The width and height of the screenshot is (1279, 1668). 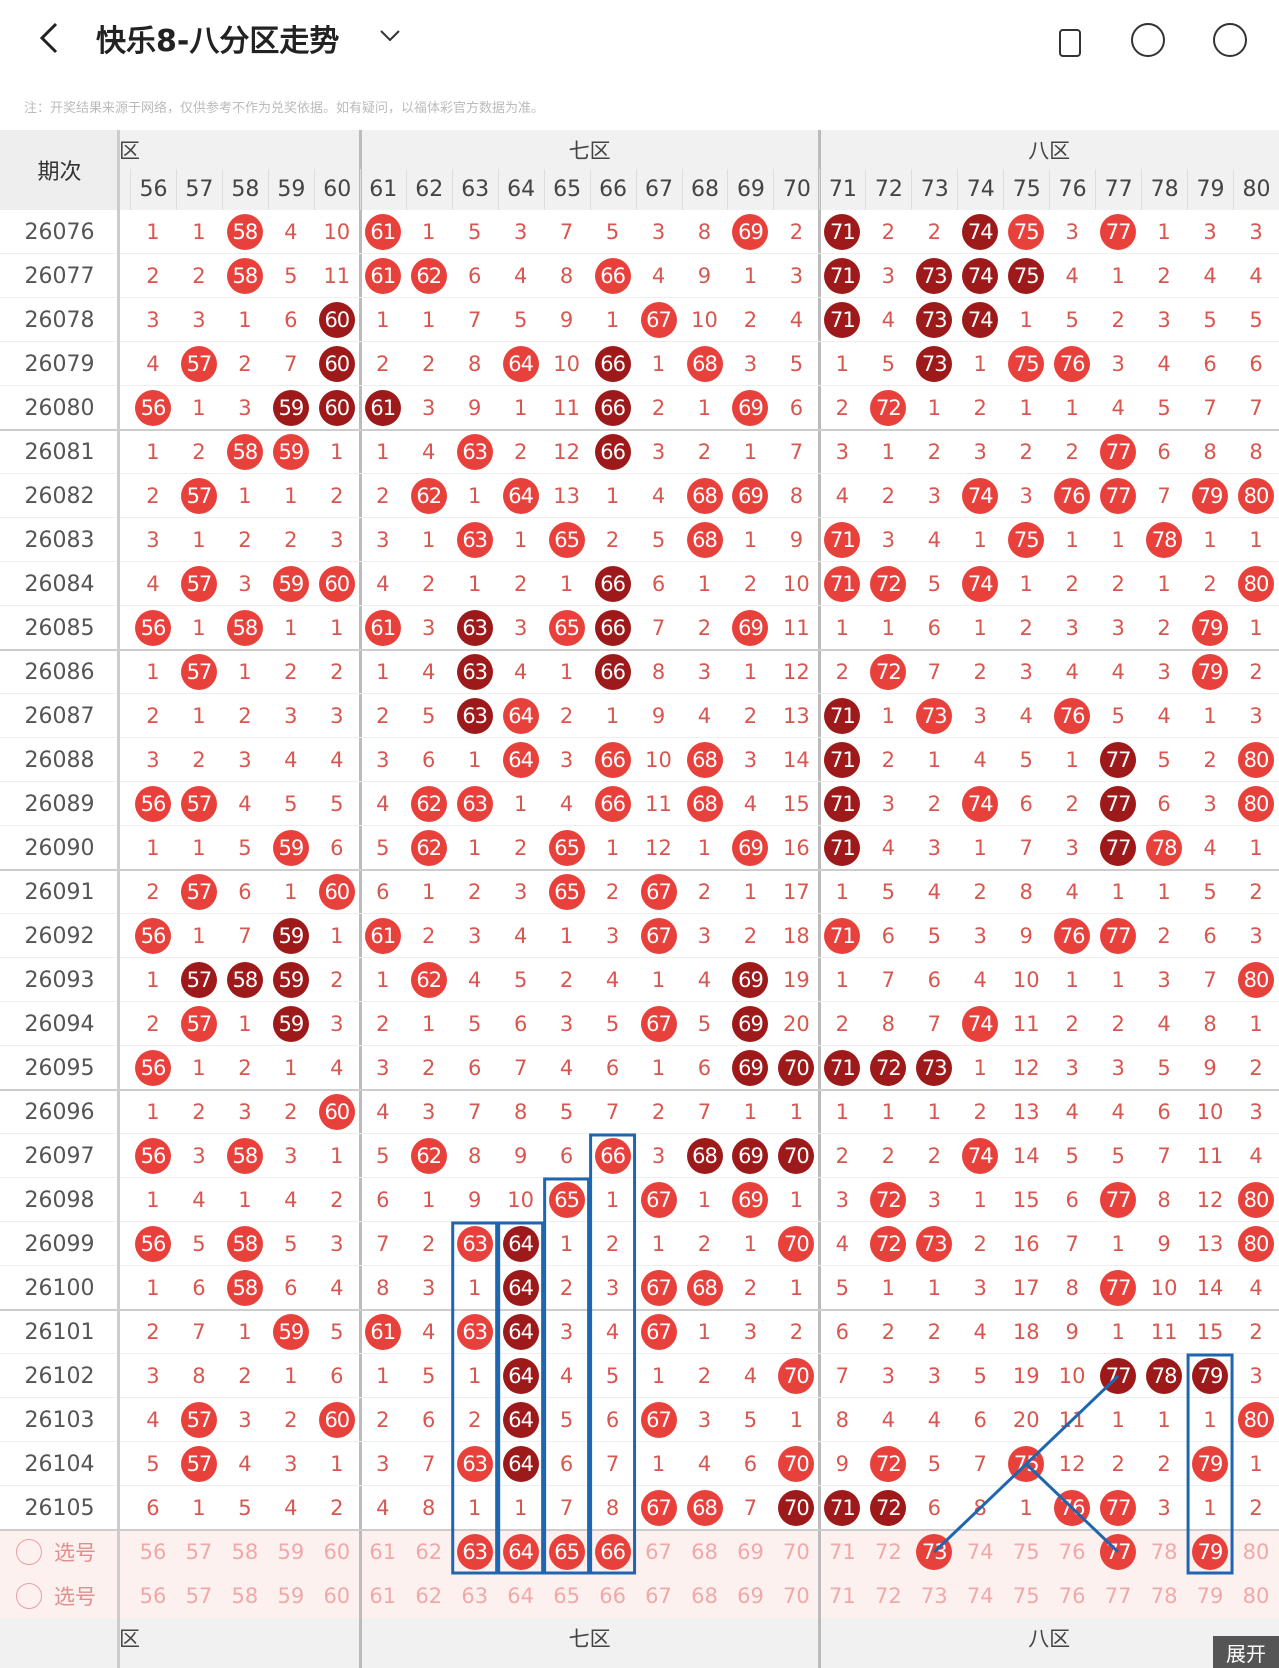 I want to click on pick-number: 73, so click(x=934, y=1596).